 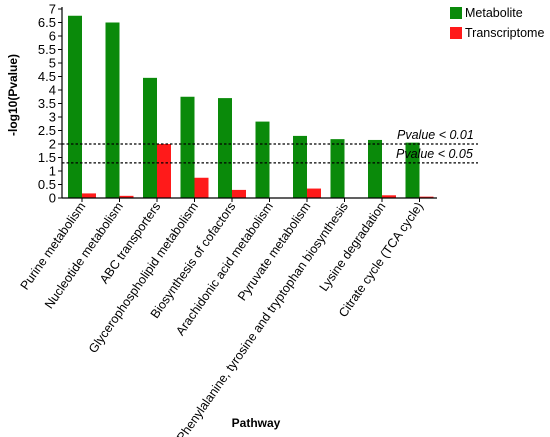 I want to click on y-tick-label: 4.5, so click(x=47, y=76).